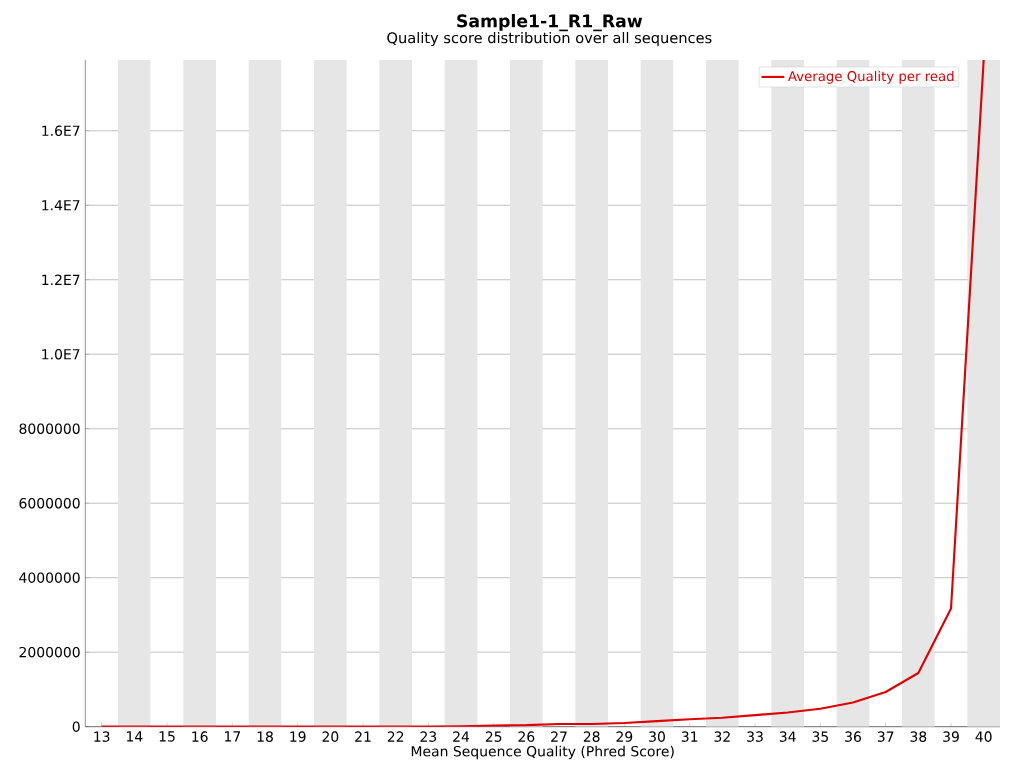  Describe the element at coordinates (49, 577) in the screenshot. I see `y-tick-label: 4000000` at that location.